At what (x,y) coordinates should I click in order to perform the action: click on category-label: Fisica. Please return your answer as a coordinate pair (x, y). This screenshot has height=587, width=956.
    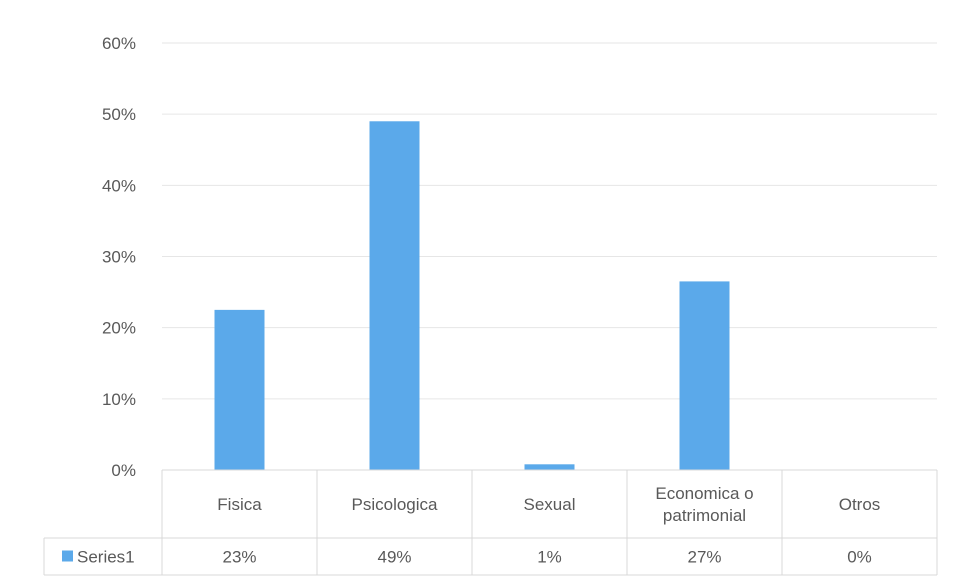
    Looking at the image, I should click on (239, 504).